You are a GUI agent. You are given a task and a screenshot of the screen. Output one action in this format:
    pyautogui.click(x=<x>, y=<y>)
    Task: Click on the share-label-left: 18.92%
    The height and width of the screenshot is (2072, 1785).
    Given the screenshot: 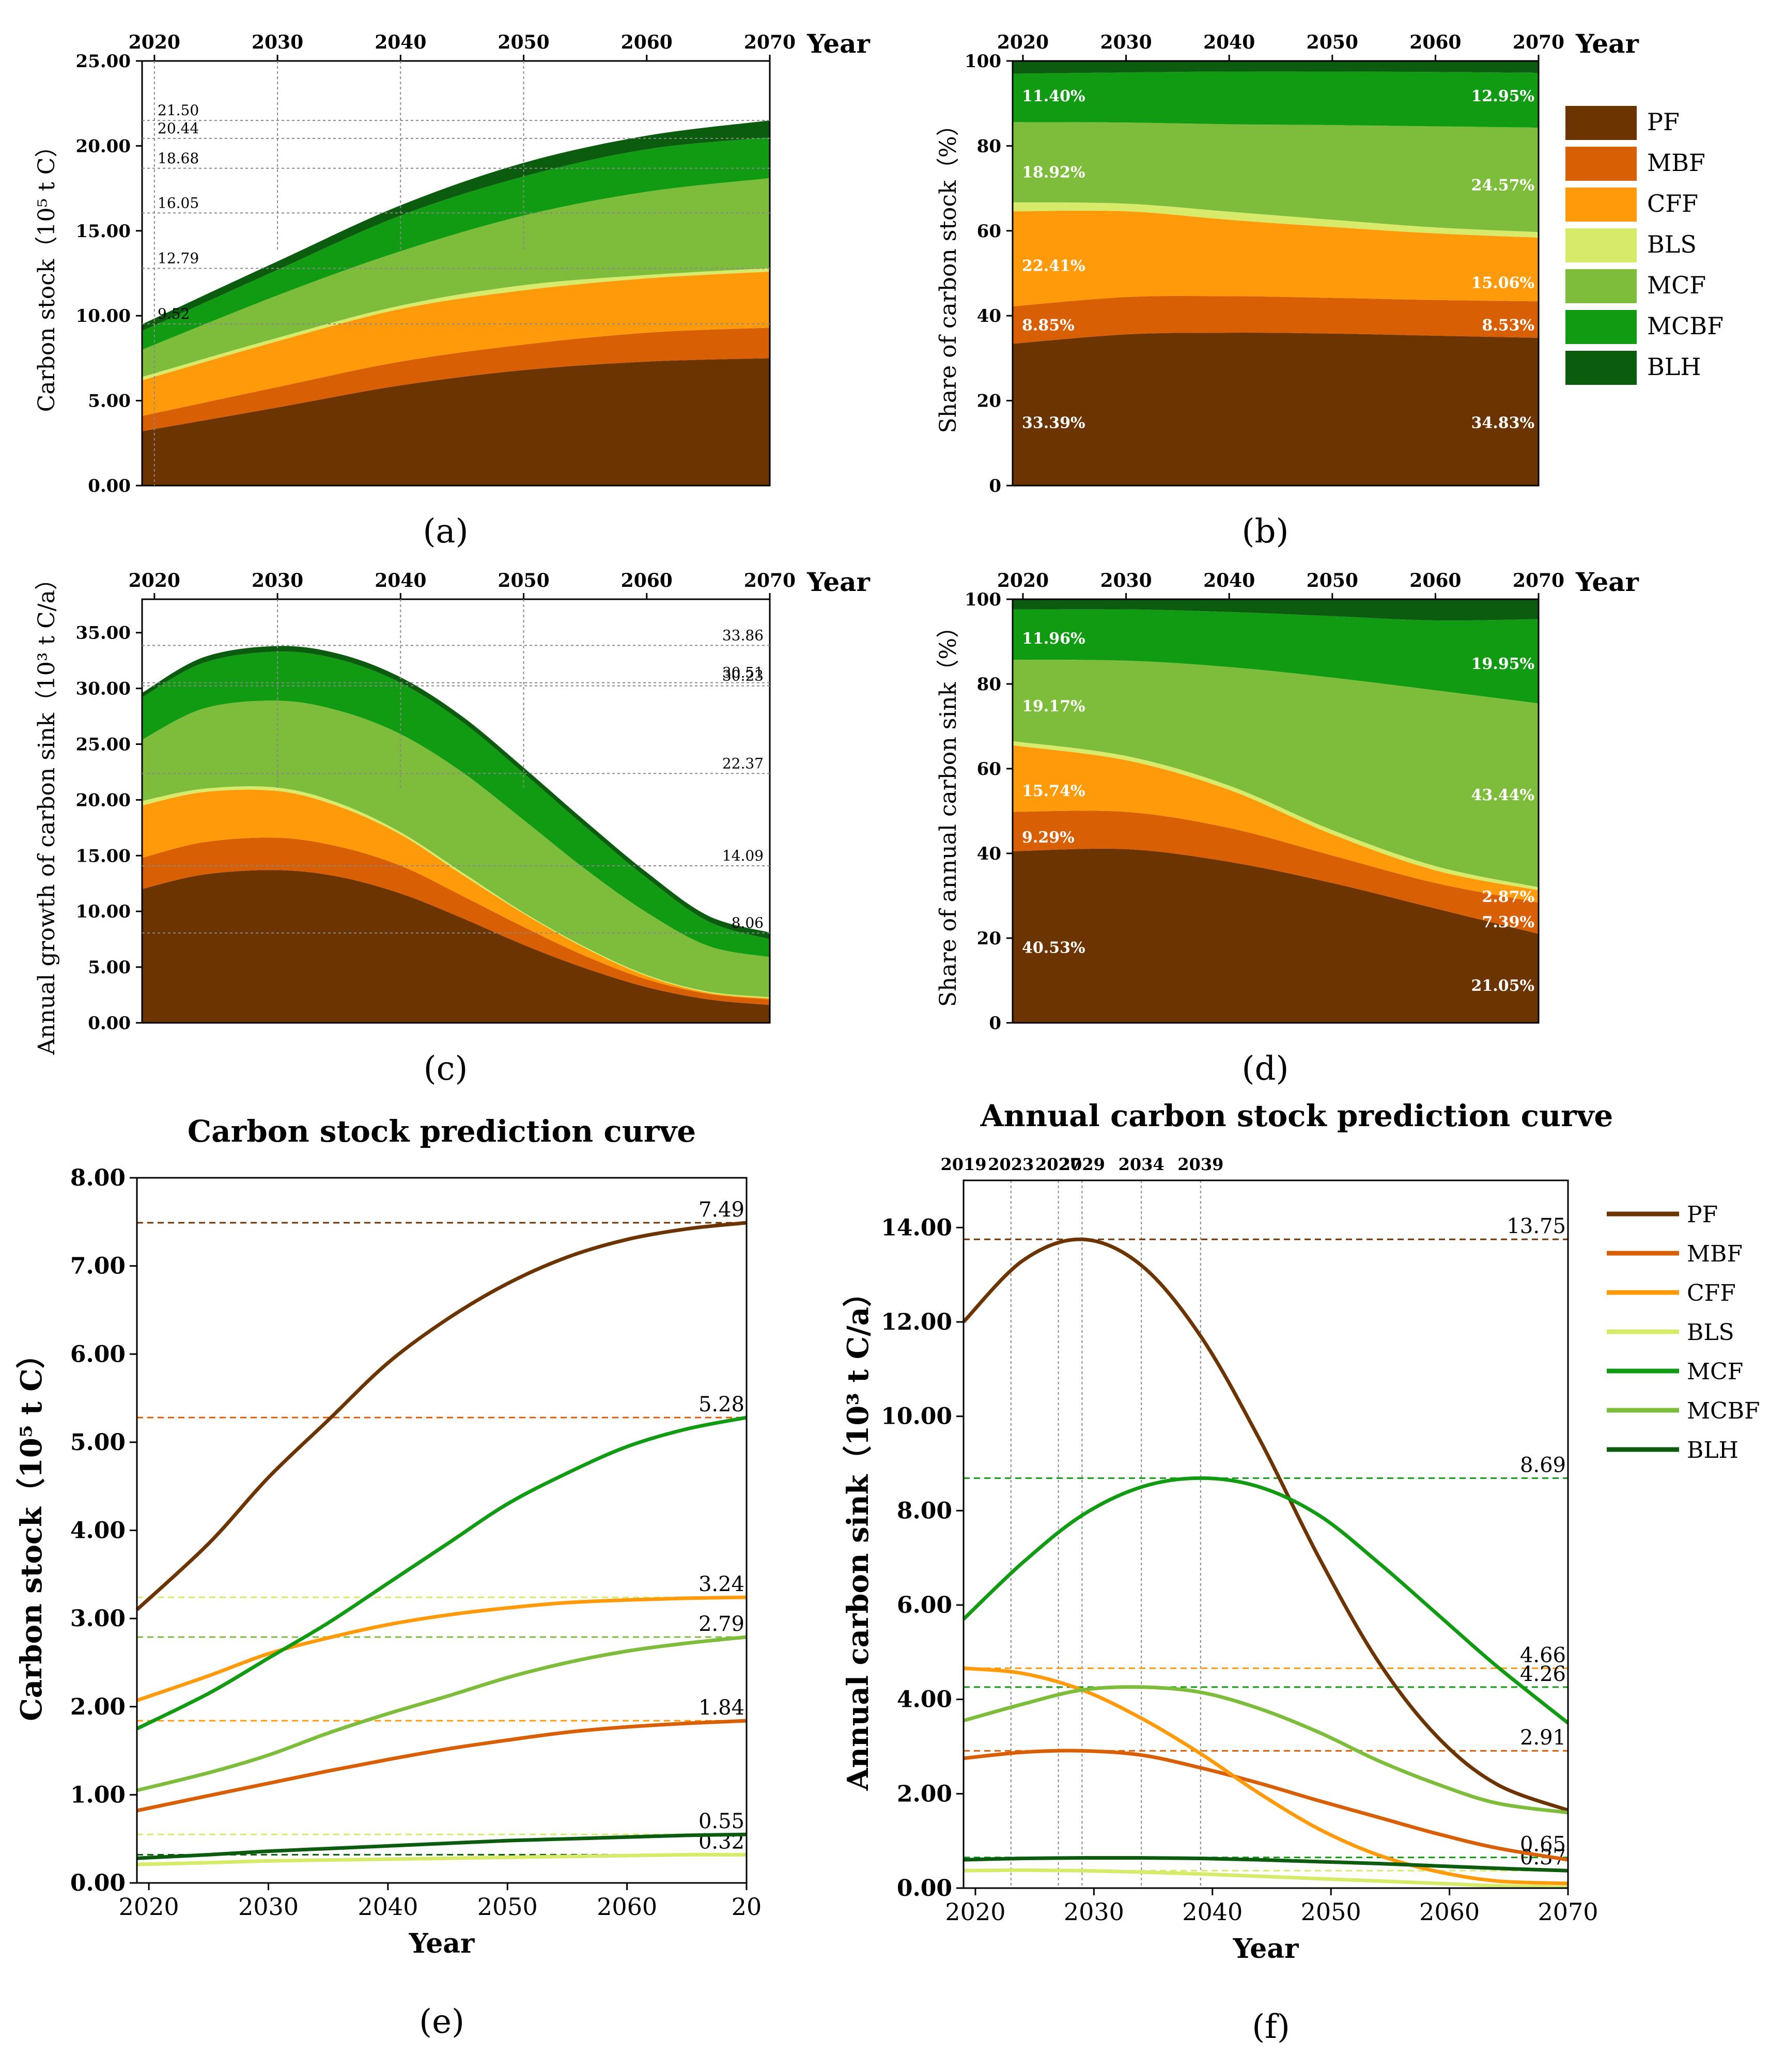 What is the action you would take?
    pyautogui.click(x=1053, y=173)
    